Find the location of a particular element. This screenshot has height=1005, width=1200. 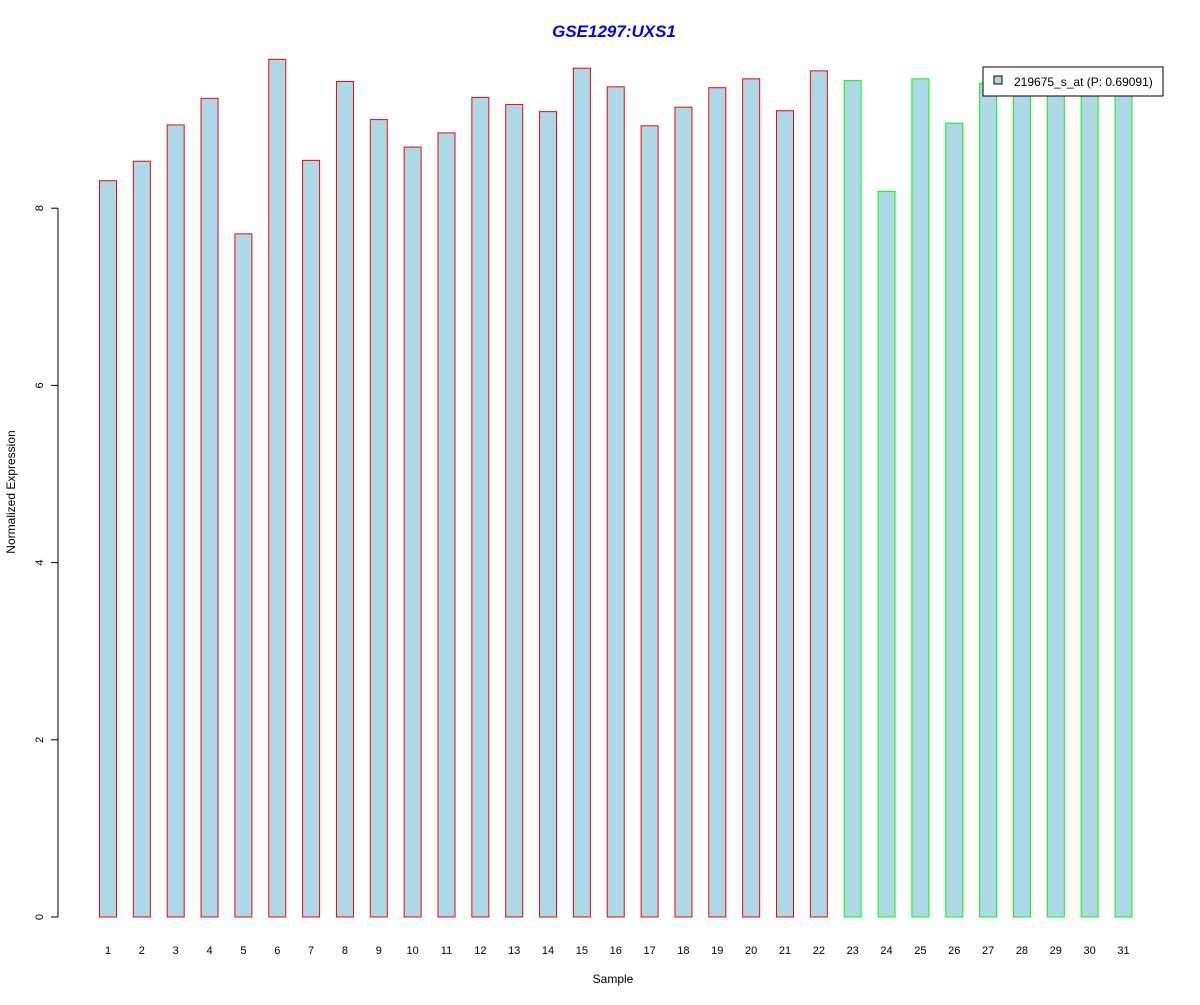

x-tick-label: 23 is located at coordinates (853, 951).